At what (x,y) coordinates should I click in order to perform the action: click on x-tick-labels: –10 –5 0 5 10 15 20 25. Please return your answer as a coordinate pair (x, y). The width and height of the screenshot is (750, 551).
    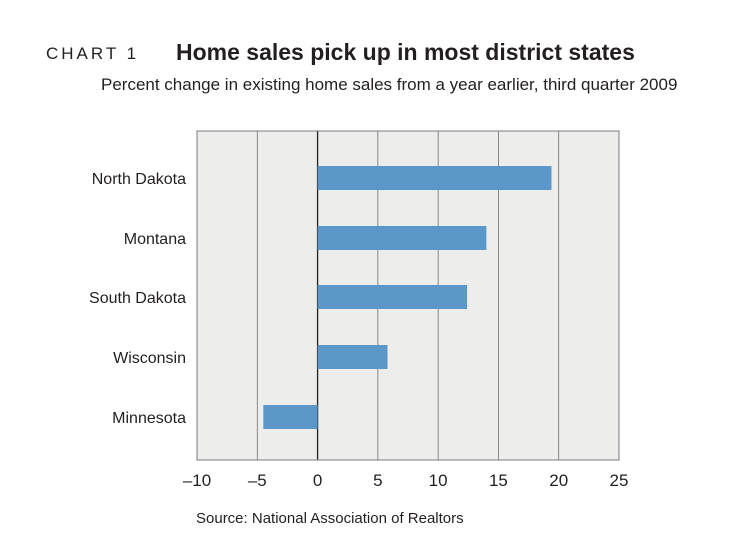
    Looking at the image, I should click on (406, 480).